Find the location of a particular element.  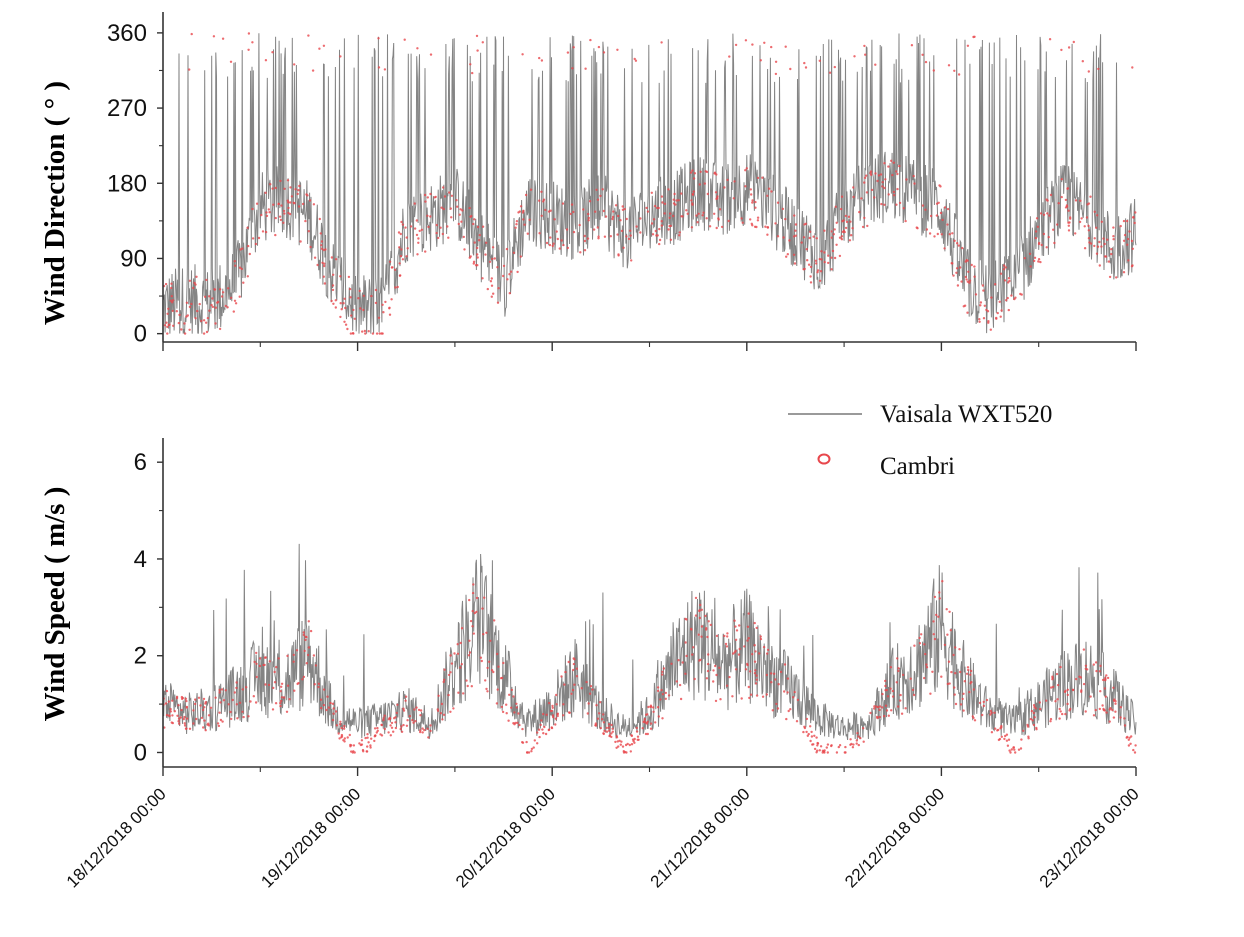

y-tick-label: 6 is located at coordinates (140, 462).